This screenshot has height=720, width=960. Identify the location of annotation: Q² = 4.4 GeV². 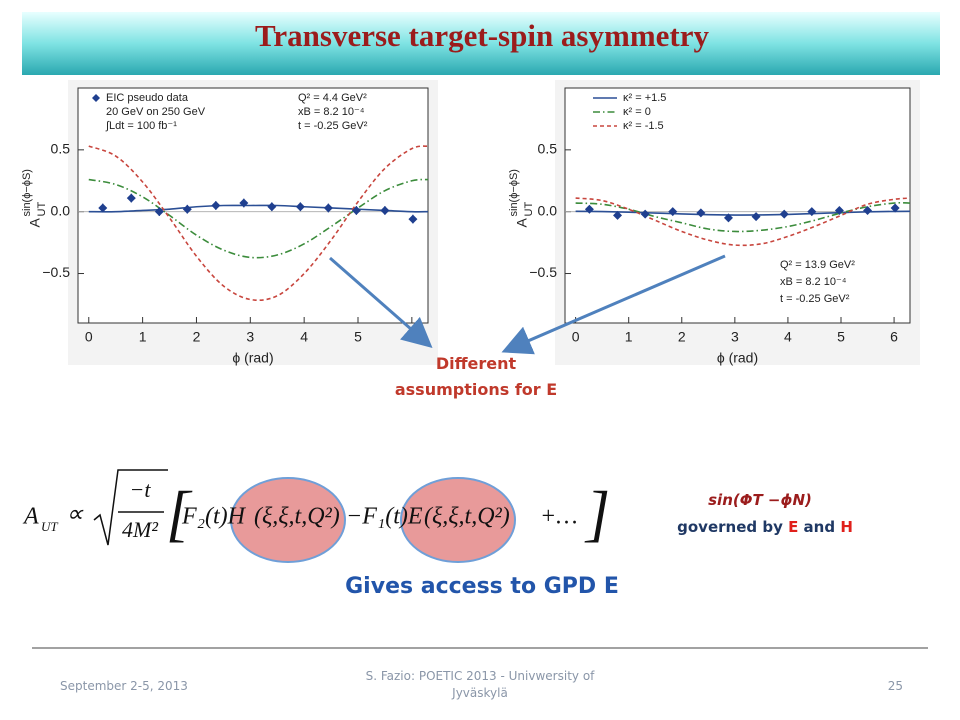
(332, 98).